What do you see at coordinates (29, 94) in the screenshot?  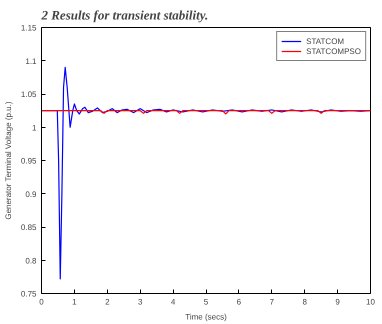 I see `y-tick-label: 1.05` at bounding box center [29, 94].